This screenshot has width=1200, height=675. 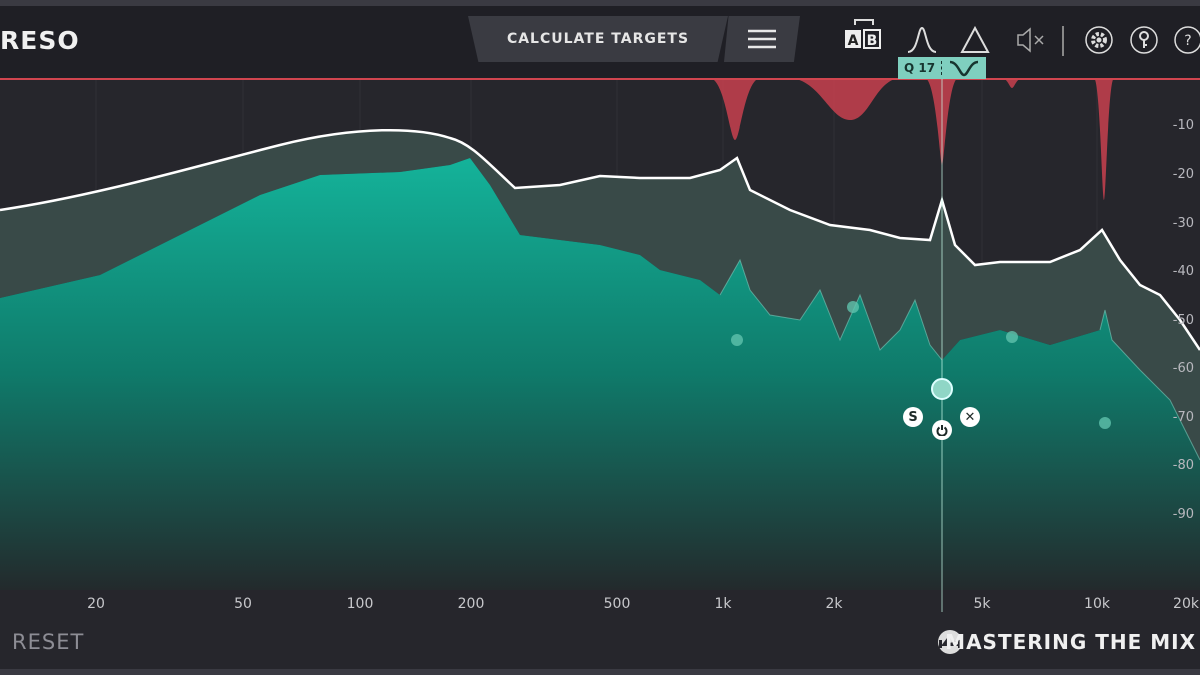 I want to click on freq-label: 500, so click(x=617, y=604).